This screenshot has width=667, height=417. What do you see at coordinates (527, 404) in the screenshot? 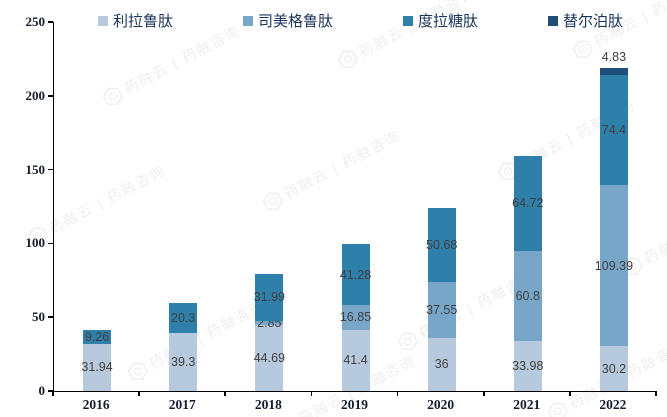
I see `x-axis-category-label: 2021` at bounding box center [527, 404].